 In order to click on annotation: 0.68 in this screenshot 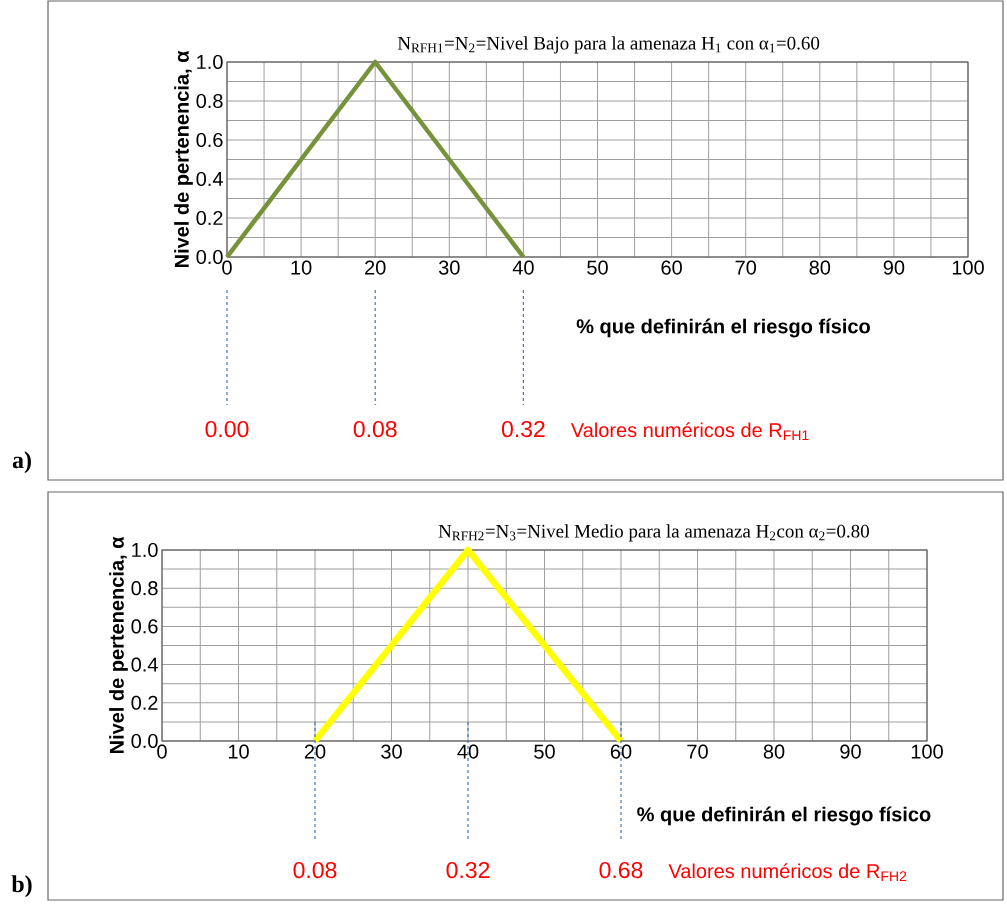, I will do `click(621, 870)`.